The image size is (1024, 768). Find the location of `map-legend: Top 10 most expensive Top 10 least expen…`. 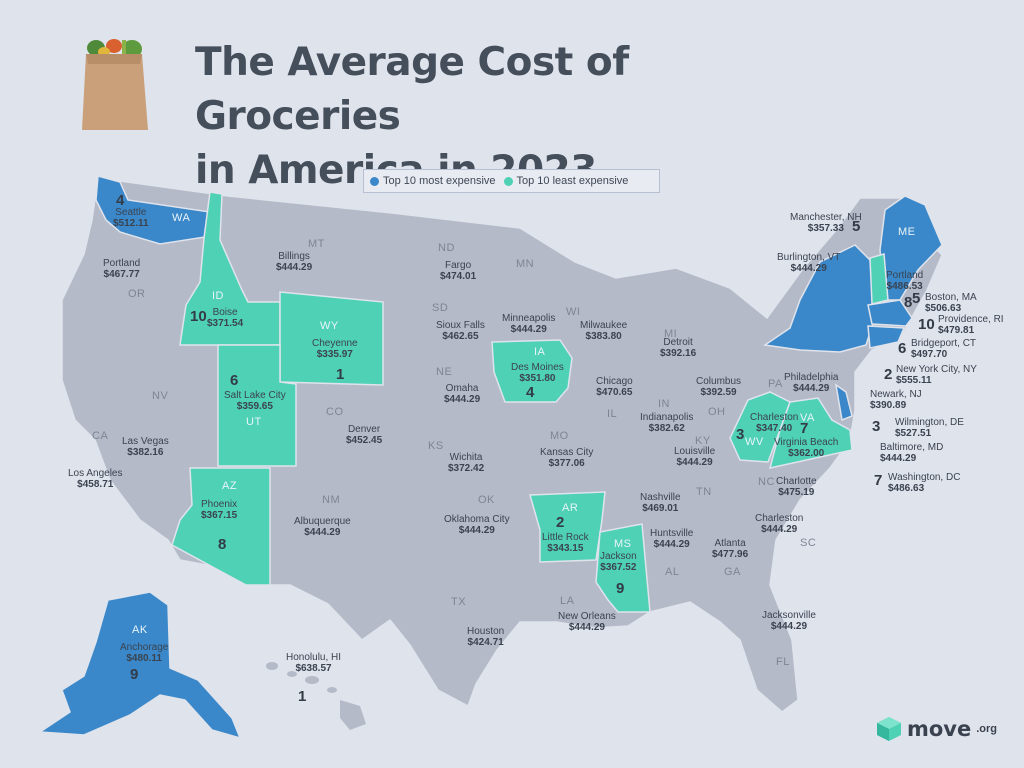

map-legend: Top 10 most expensive Top 10 least expen… is located at coordinates (511, 181).